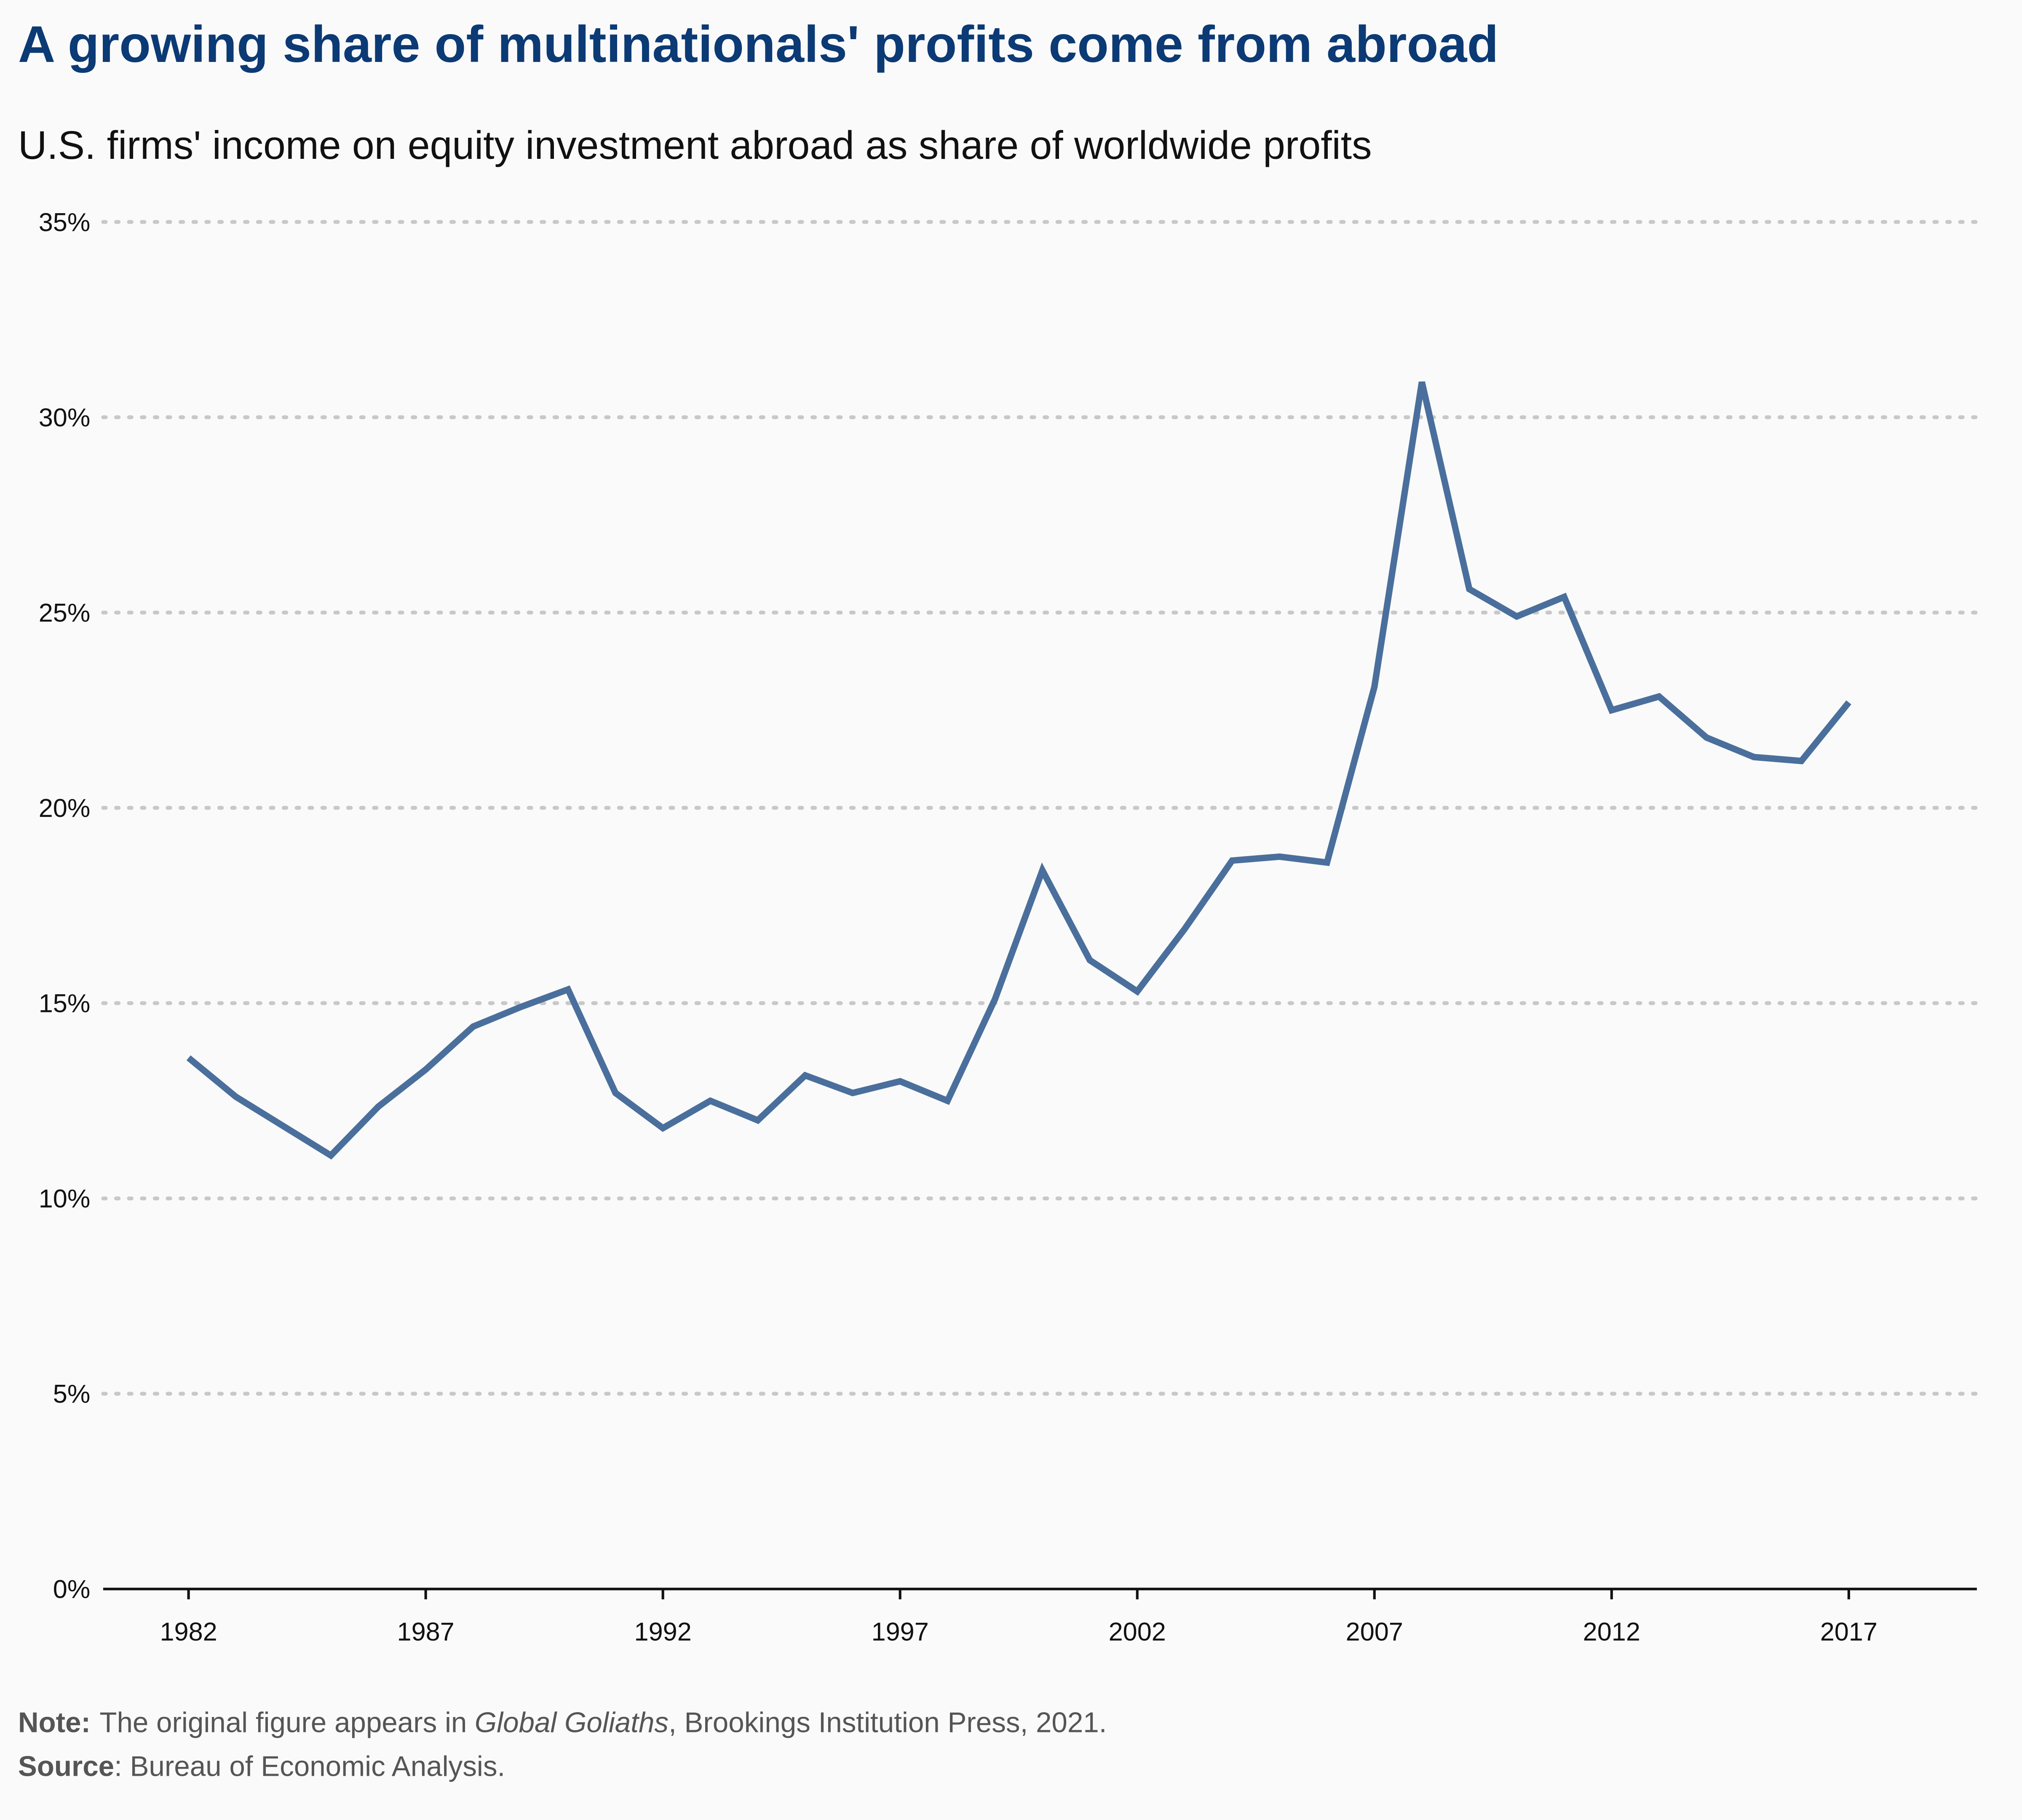 The image size is (2022, 1820). Describe the element at coordinates (188, 1631) in the screenshot. I see `x-tick-label: 1982` at that location.